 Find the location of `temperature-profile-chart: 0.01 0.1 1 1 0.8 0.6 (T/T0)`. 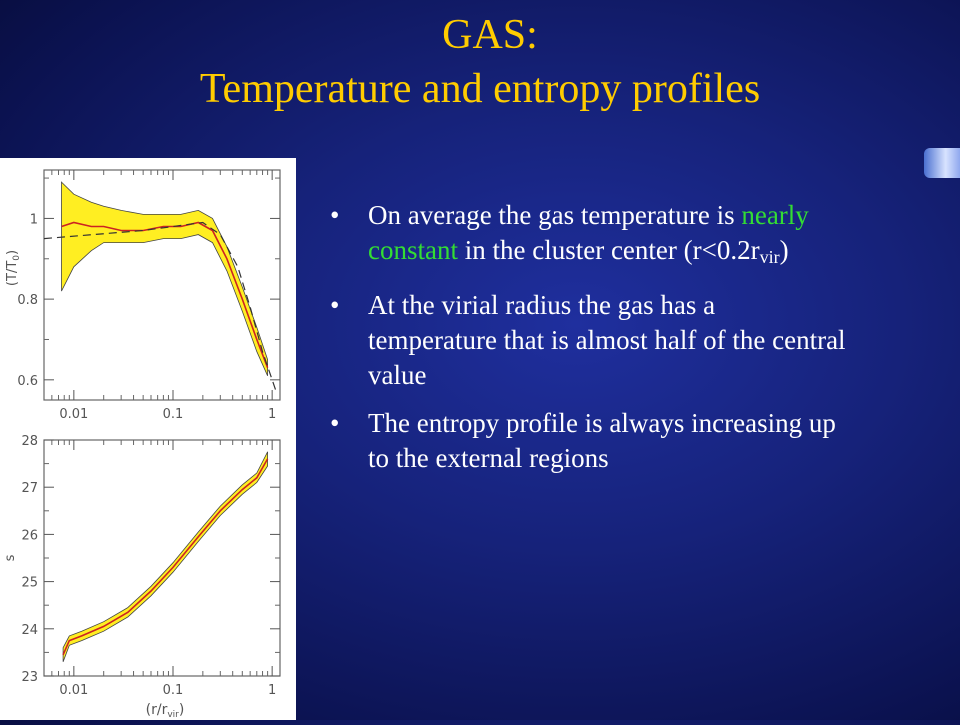

temperature-profile-chart: 0.01 0.1 1 1 0.8 0.6 (T/T0) is located at coordinates (143, 295).